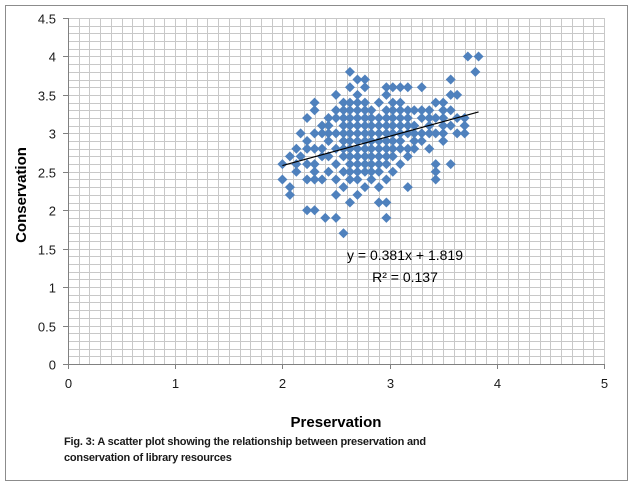  Describe the element at coordinates (175, 383) in the screenshot. I see `x-tick-label: 1` at that location.